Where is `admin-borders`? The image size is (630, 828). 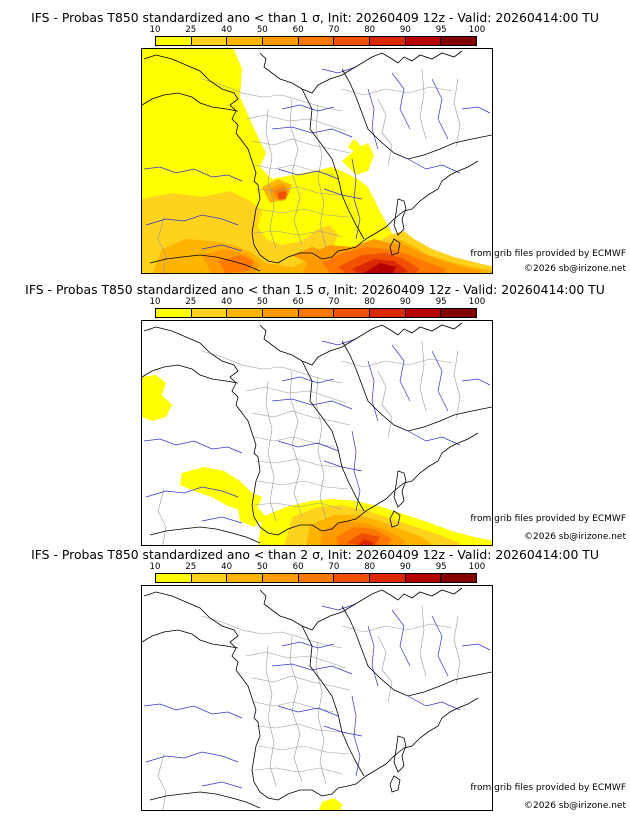 admin-borders is located at coordinates (309, 707).